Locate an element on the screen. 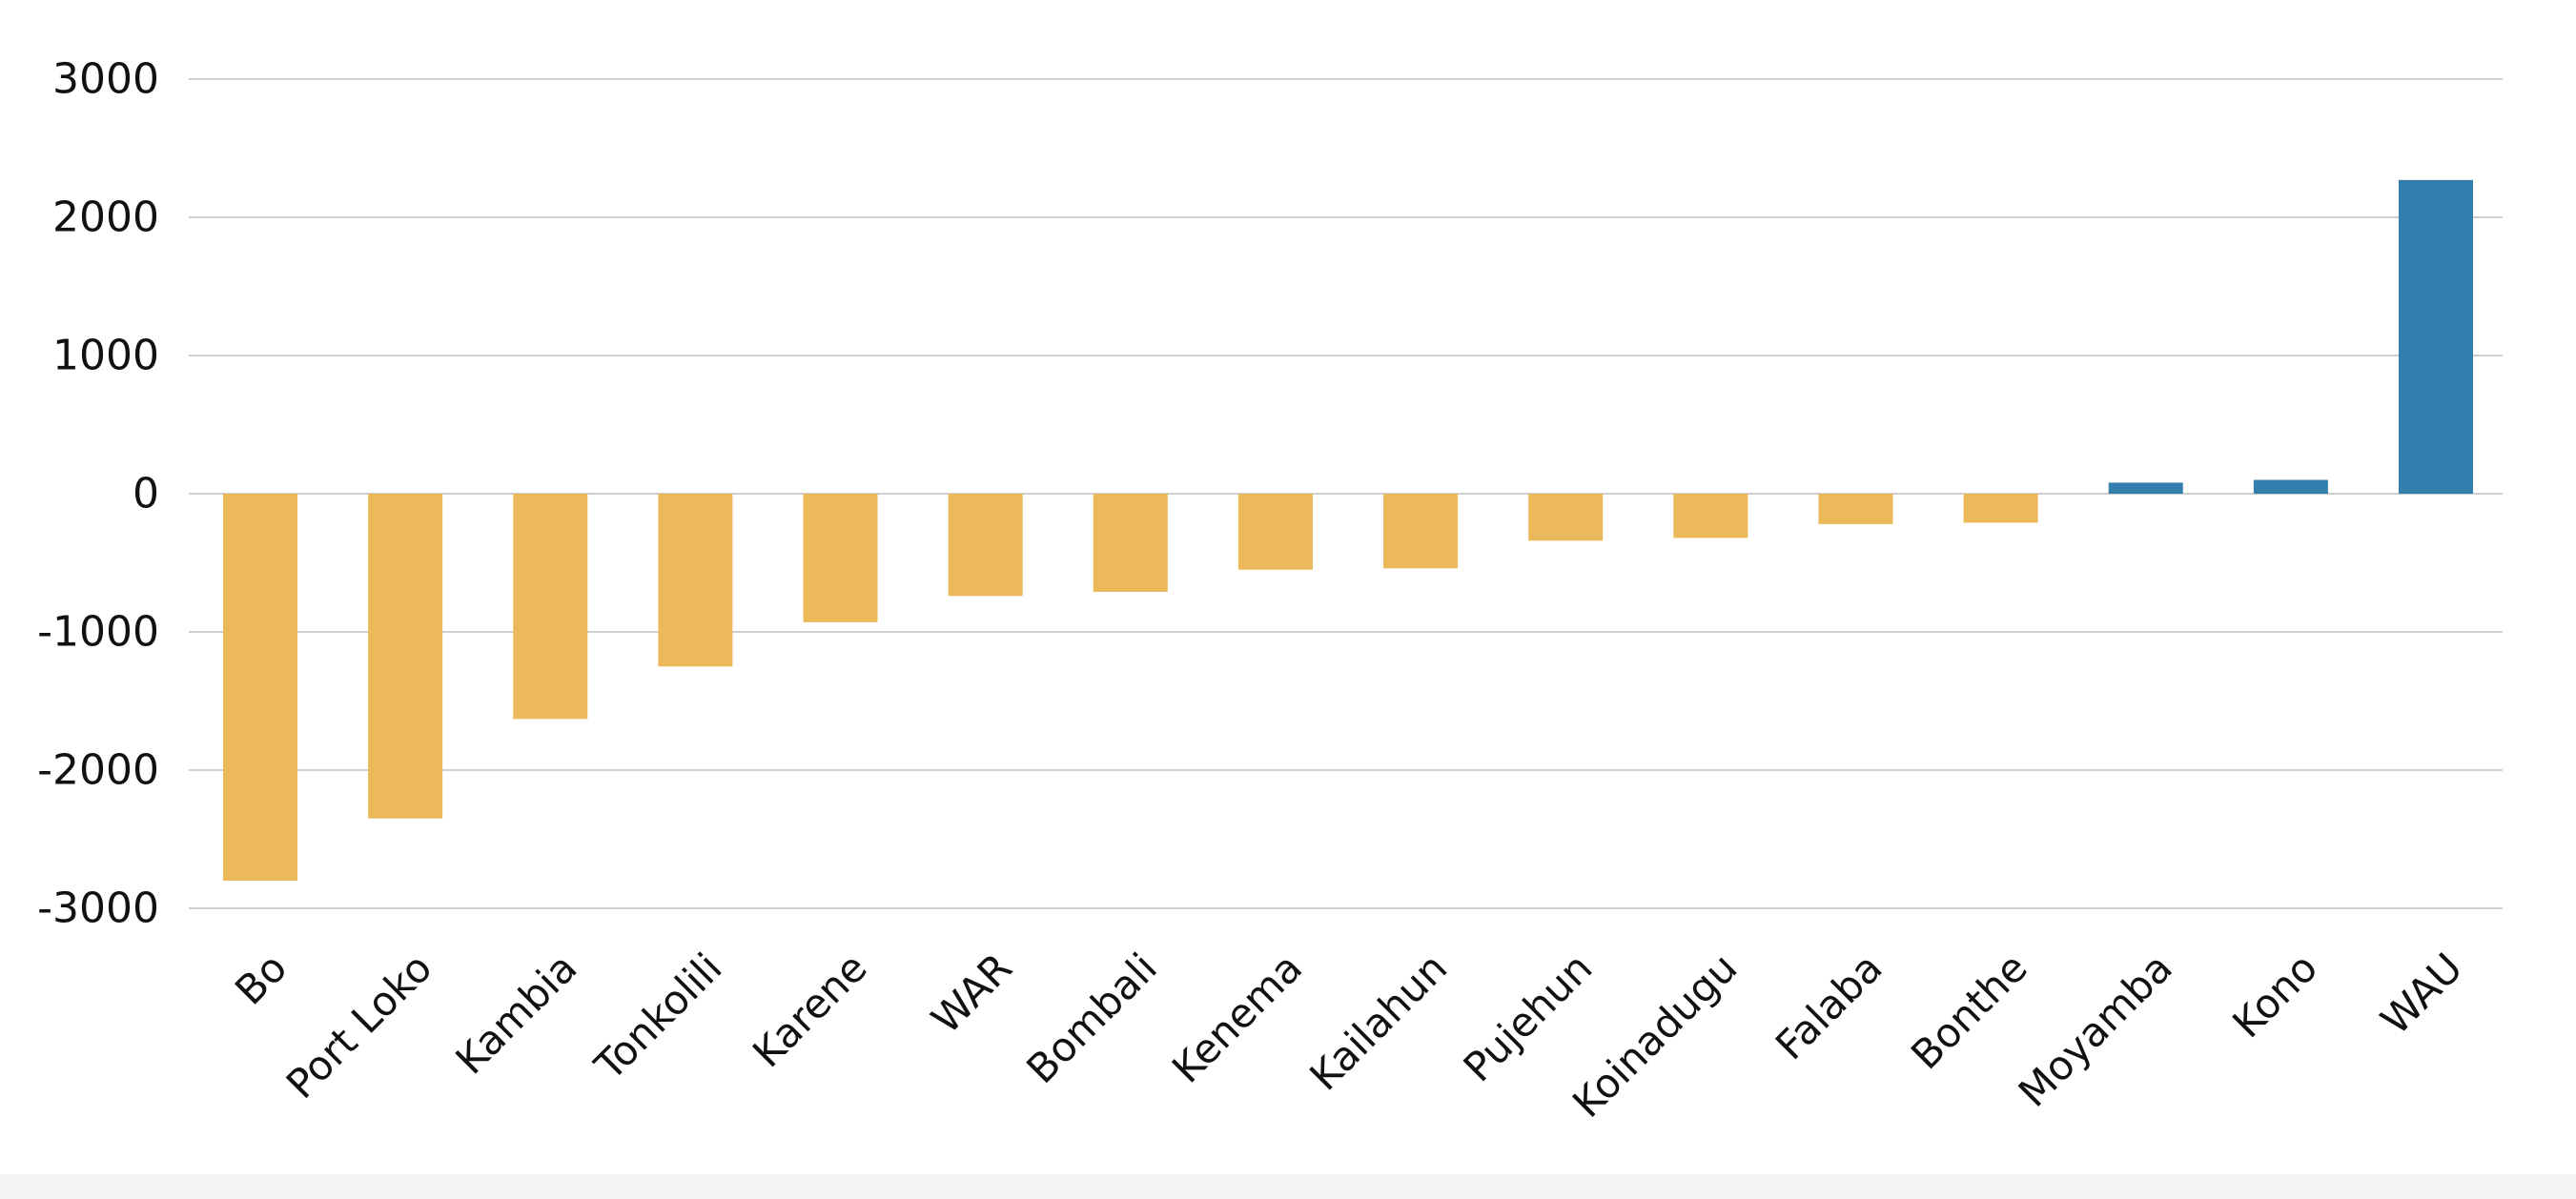 The height and width of the screenshot is (1199, 2576). y-tick-label: 3000 is located at coordinates (105, 79).